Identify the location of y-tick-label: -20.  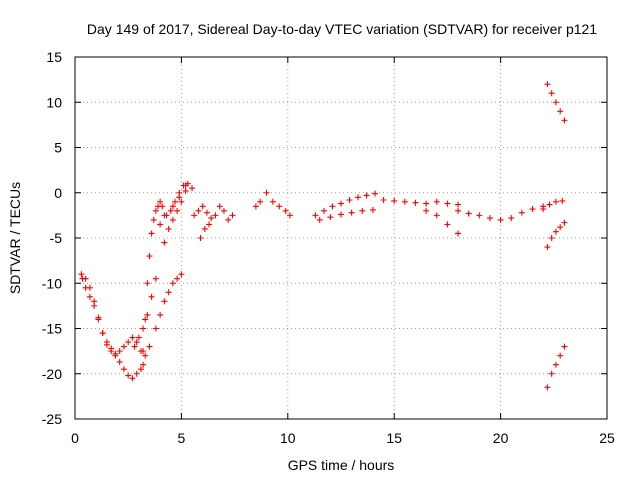
(52, 374).